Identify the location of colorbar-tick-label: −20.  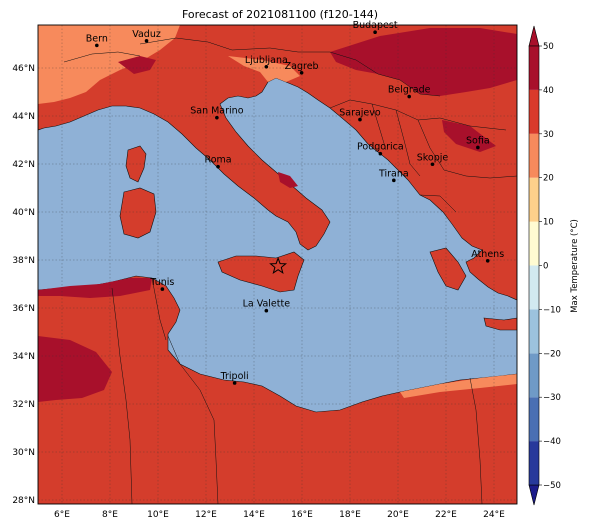
(552, 354).